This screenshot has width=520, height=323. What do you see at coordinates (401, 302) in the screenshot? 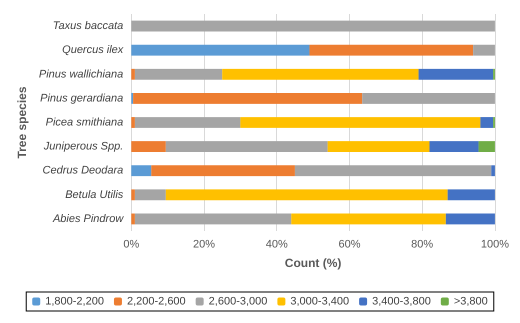
I see `legend-label: 3,400-3,800` at bounding box center [401, 302].